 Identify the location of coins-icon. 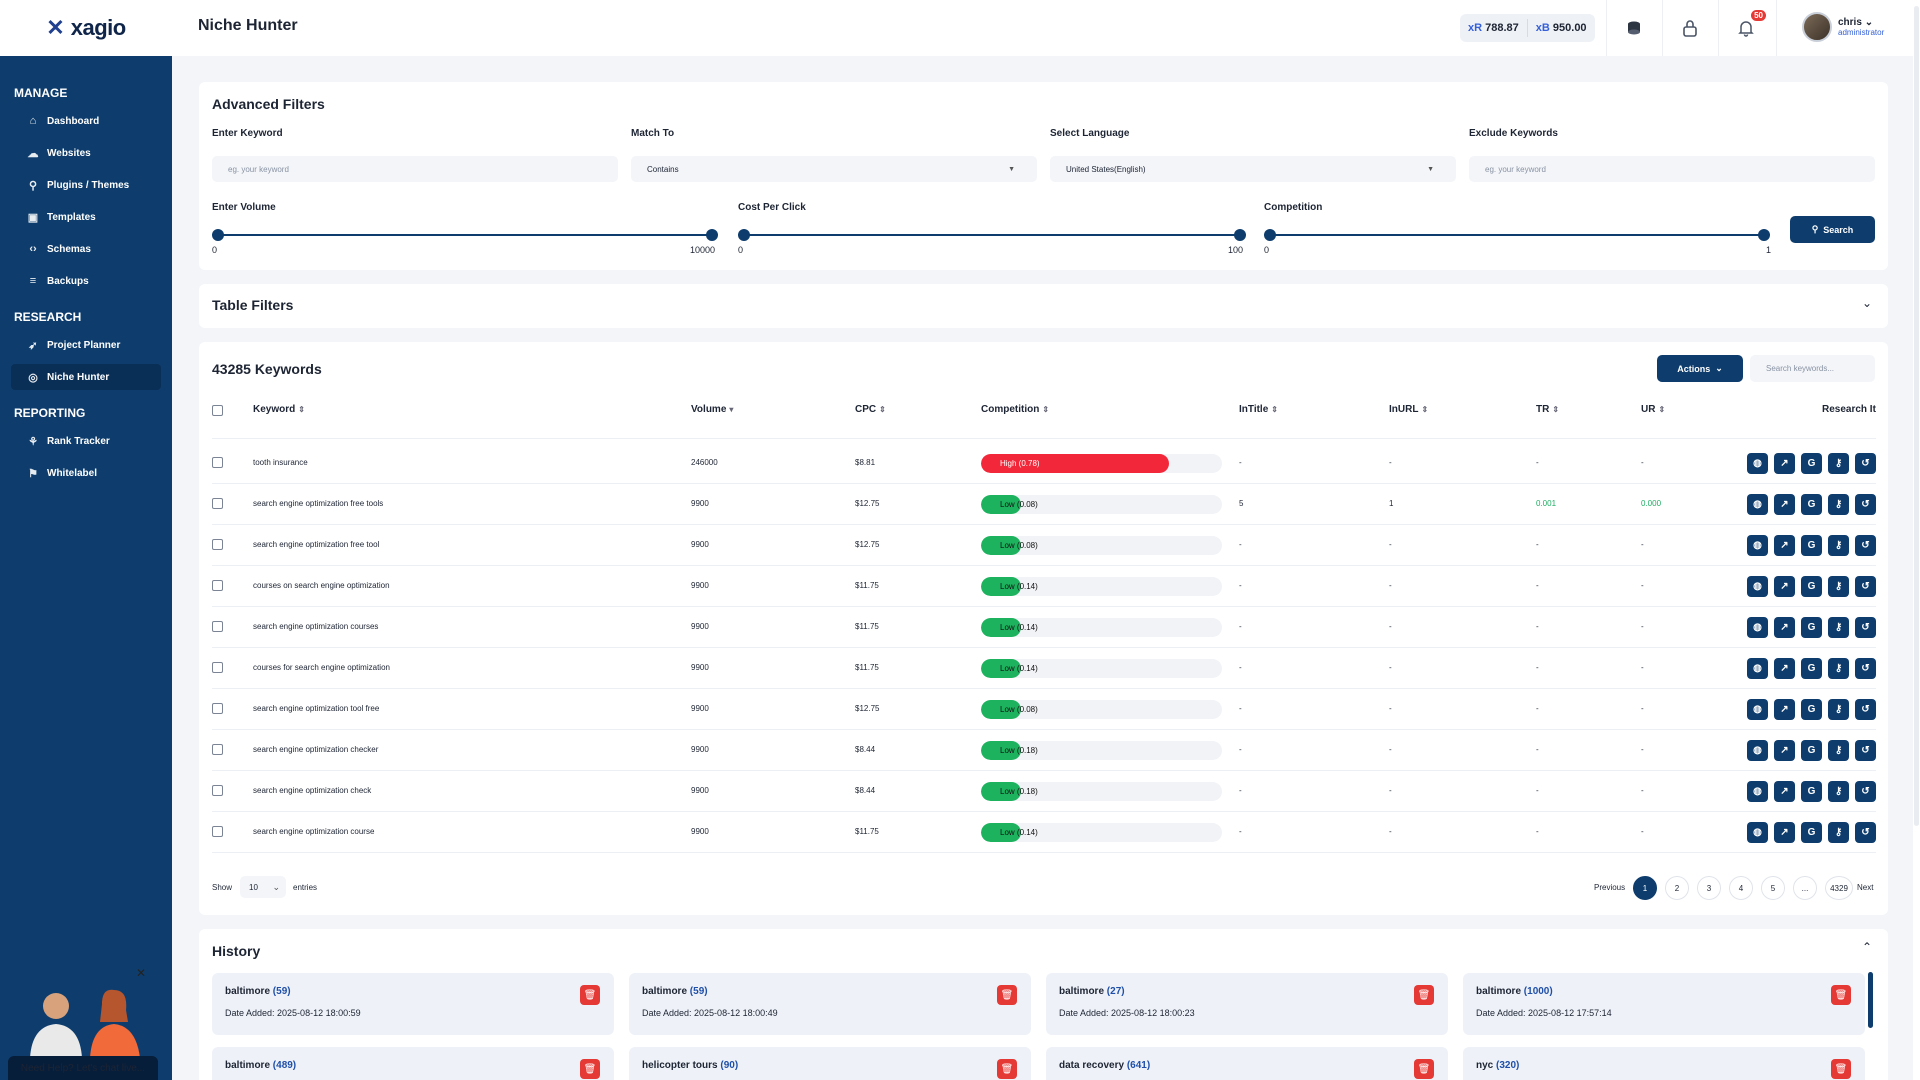
(1634, 28).